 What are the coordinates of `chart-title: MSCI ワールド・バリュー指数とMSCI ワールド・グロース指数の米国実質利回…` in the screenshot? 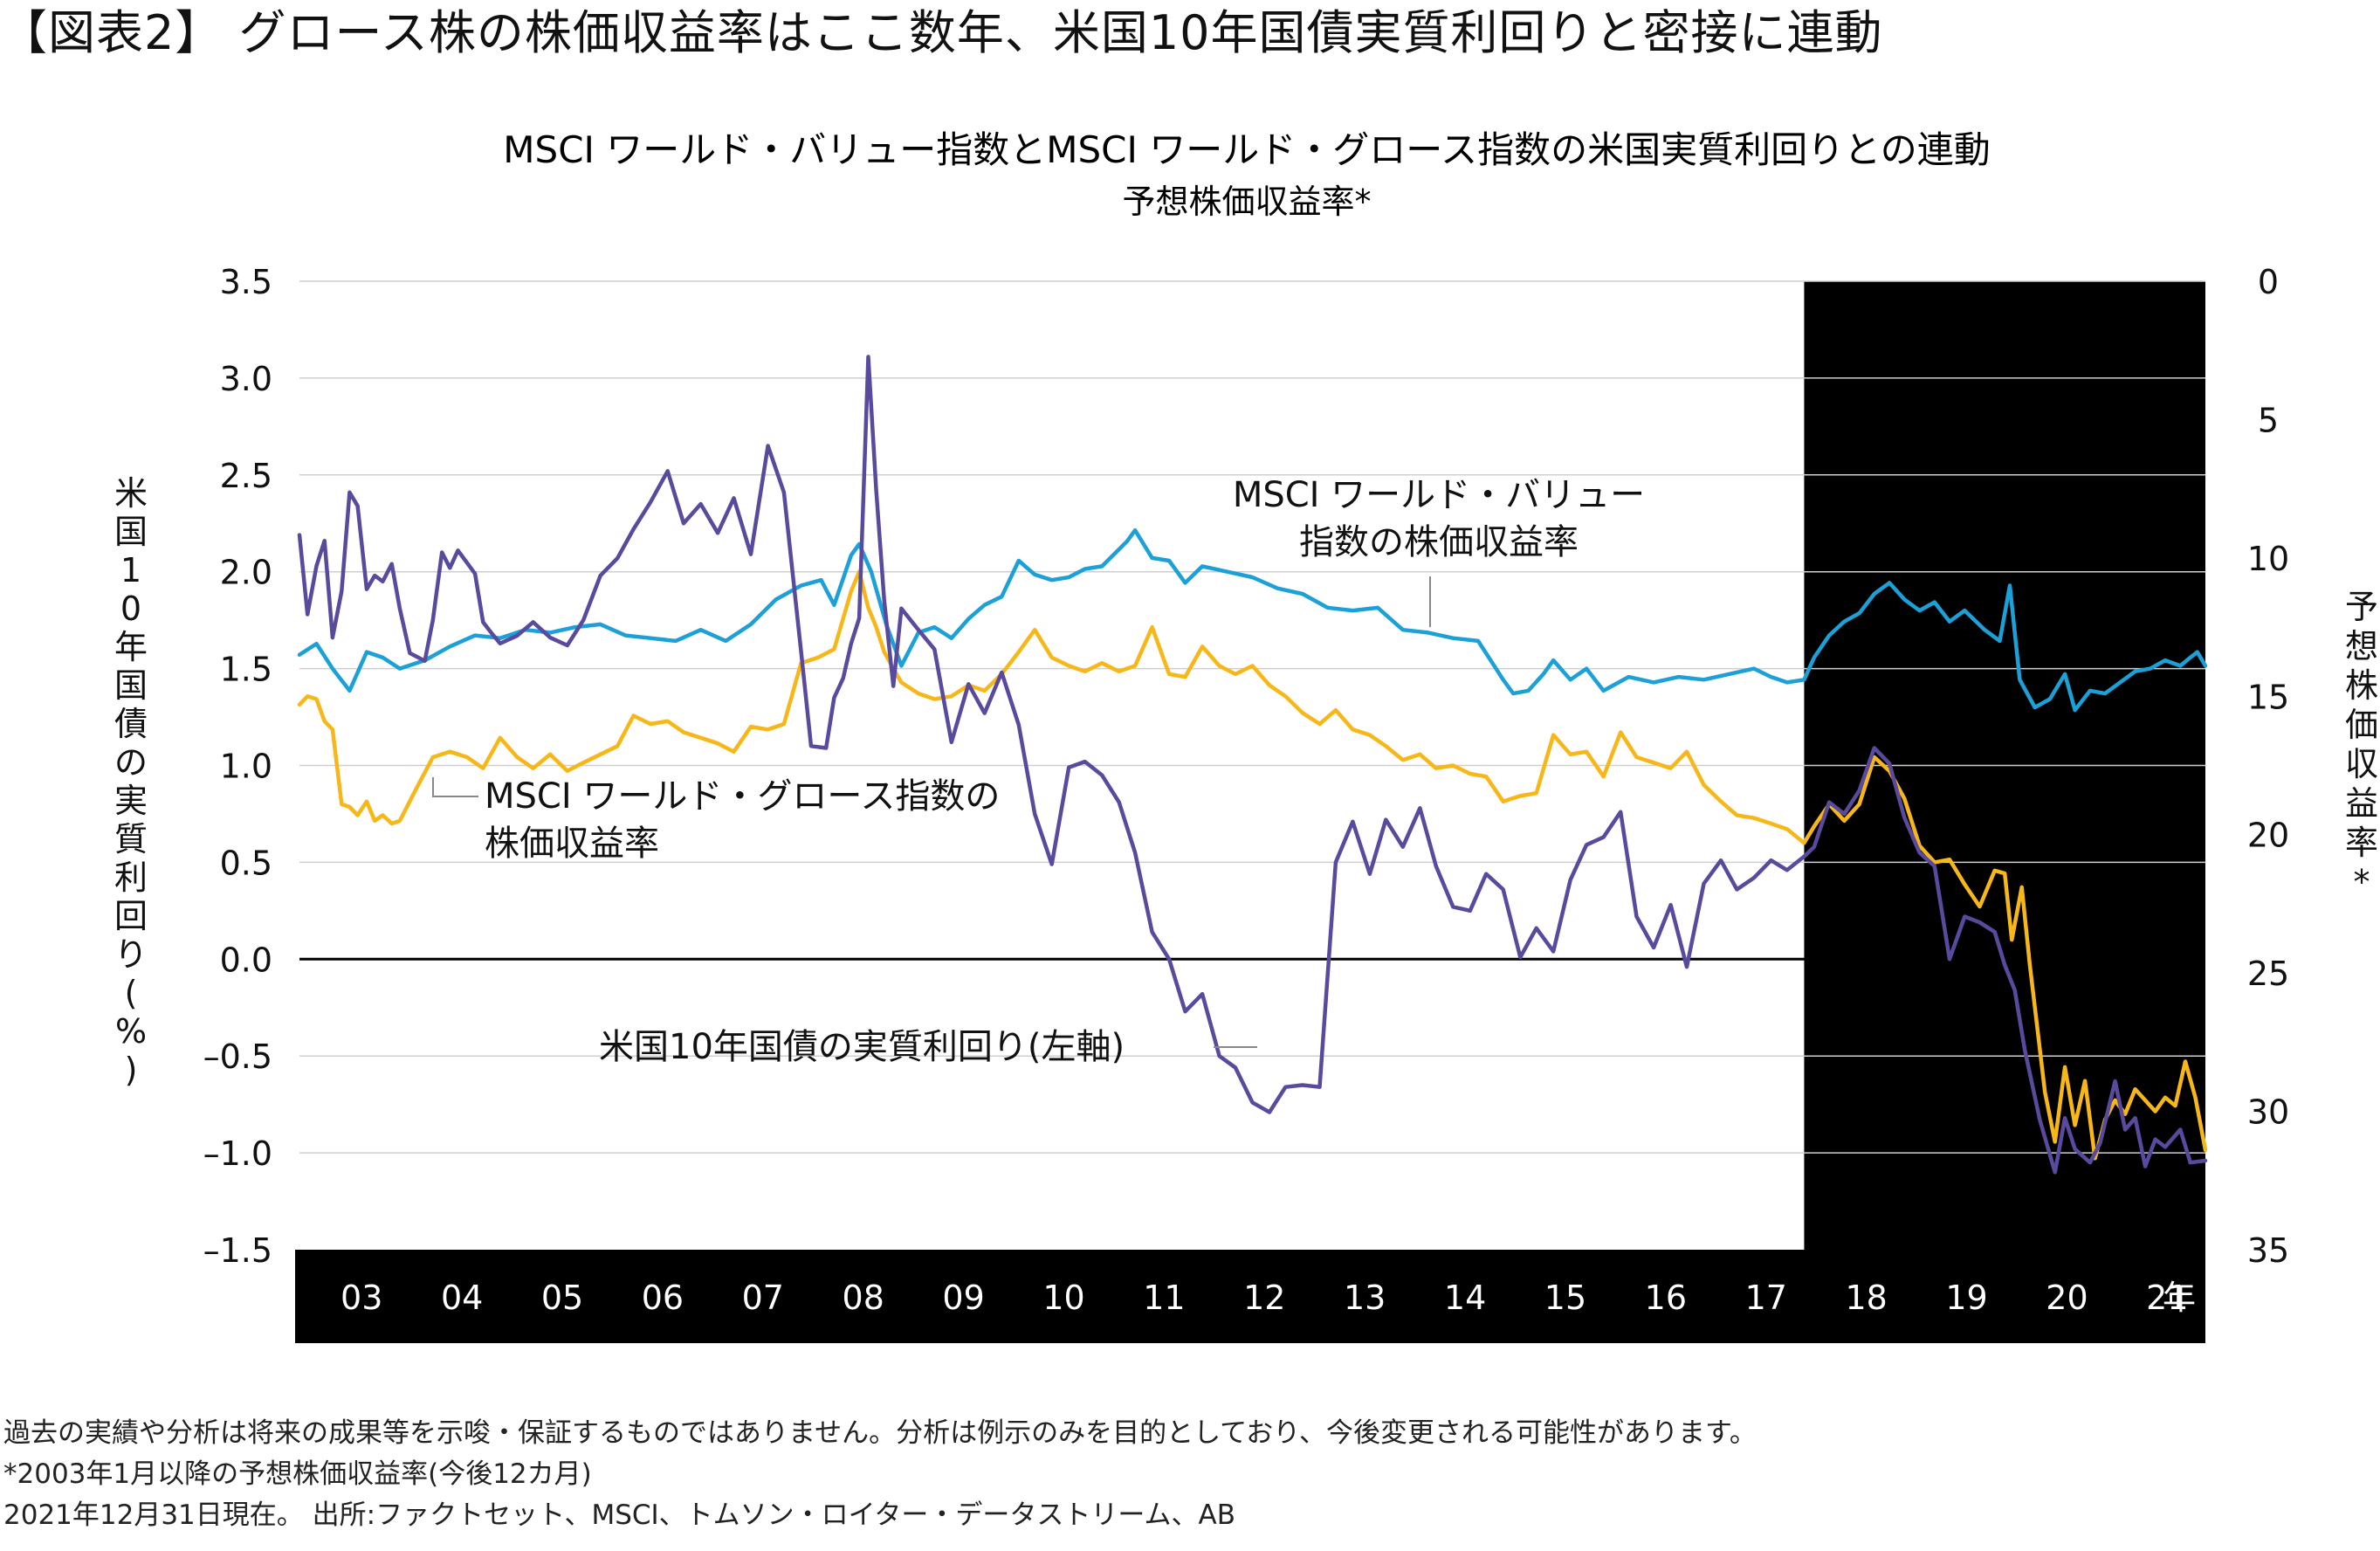 It's located at (1246, 150).